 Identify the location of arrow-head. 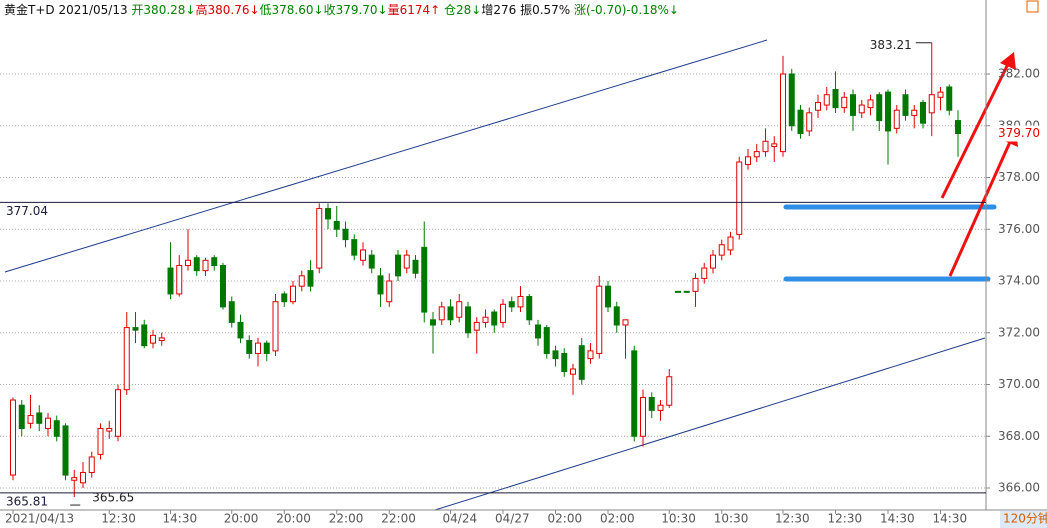
(1008, 61).